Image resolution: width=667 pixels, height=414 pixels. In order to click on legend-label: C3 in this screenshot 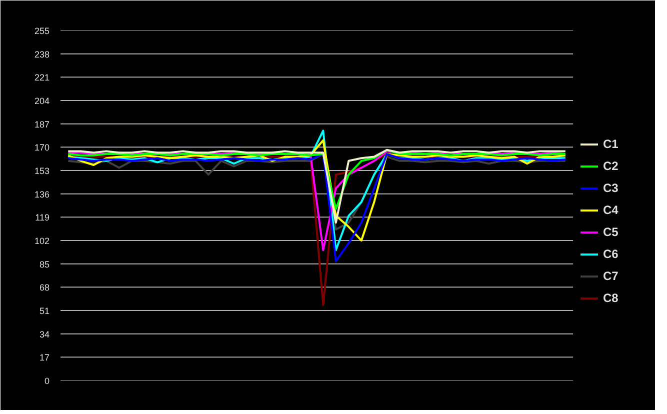, I will do `click(611, 188)`.